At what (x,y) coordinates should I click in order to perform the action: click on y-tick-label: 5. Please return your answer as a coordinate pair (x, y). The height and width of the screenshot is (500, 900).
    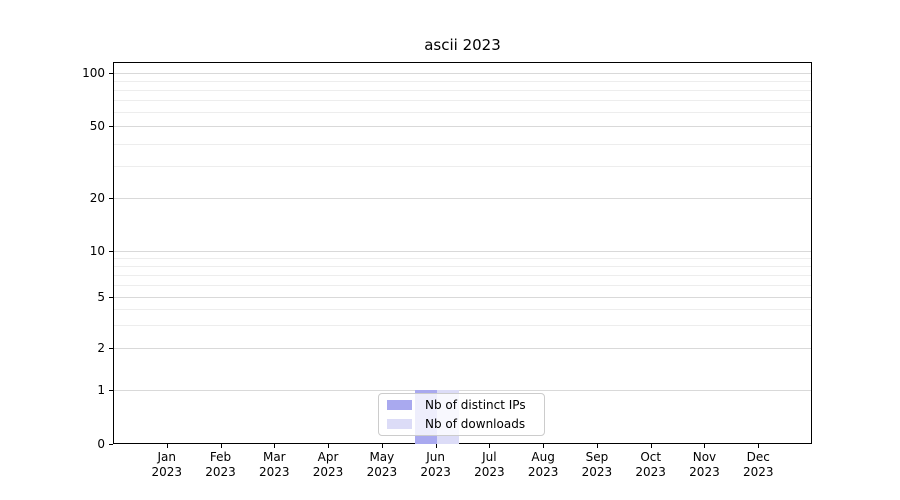
    Looking at the image, I should click on (101, 297).